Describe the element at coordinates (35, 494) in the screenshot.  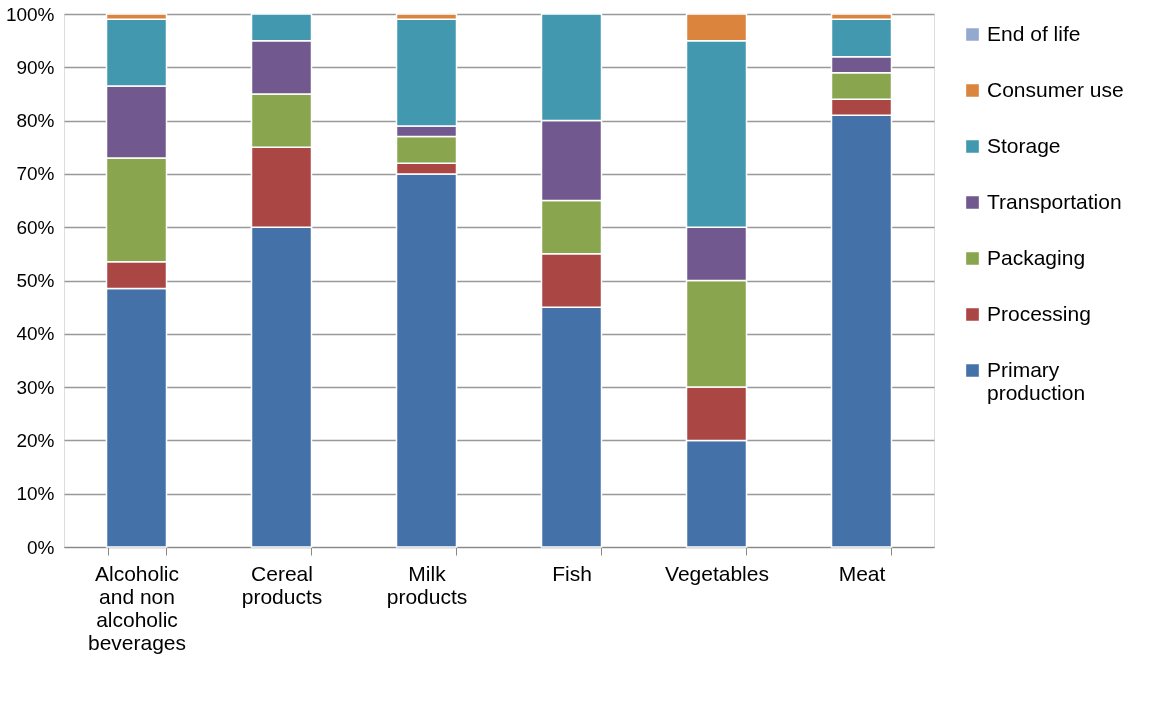
I see `y-tick-label: 10%` at that location.